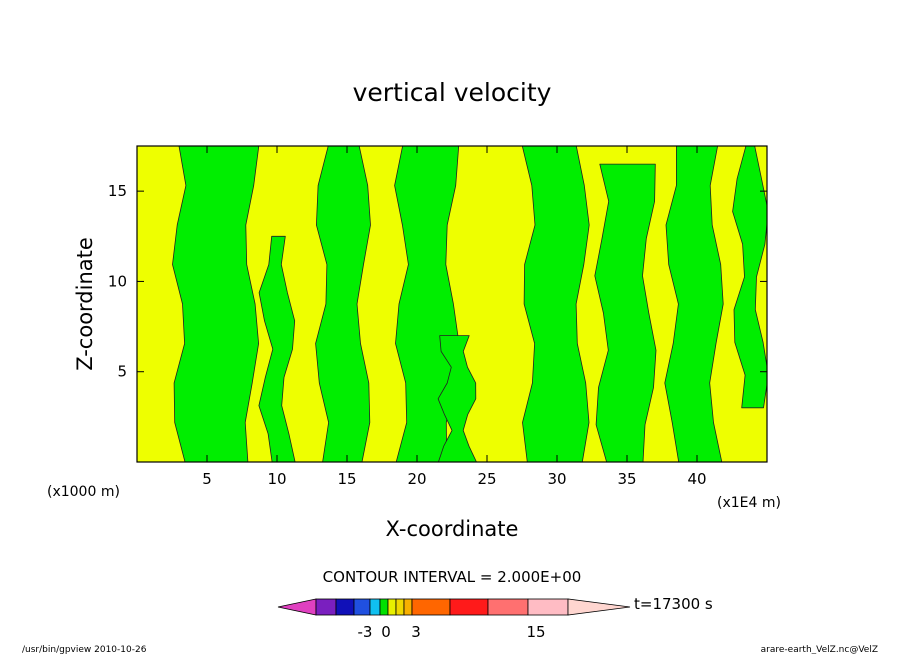 The image size is (904, 654). I want to click on footer-right: arare-earth_VelZ.nc@VelZ, so click(819, 649).